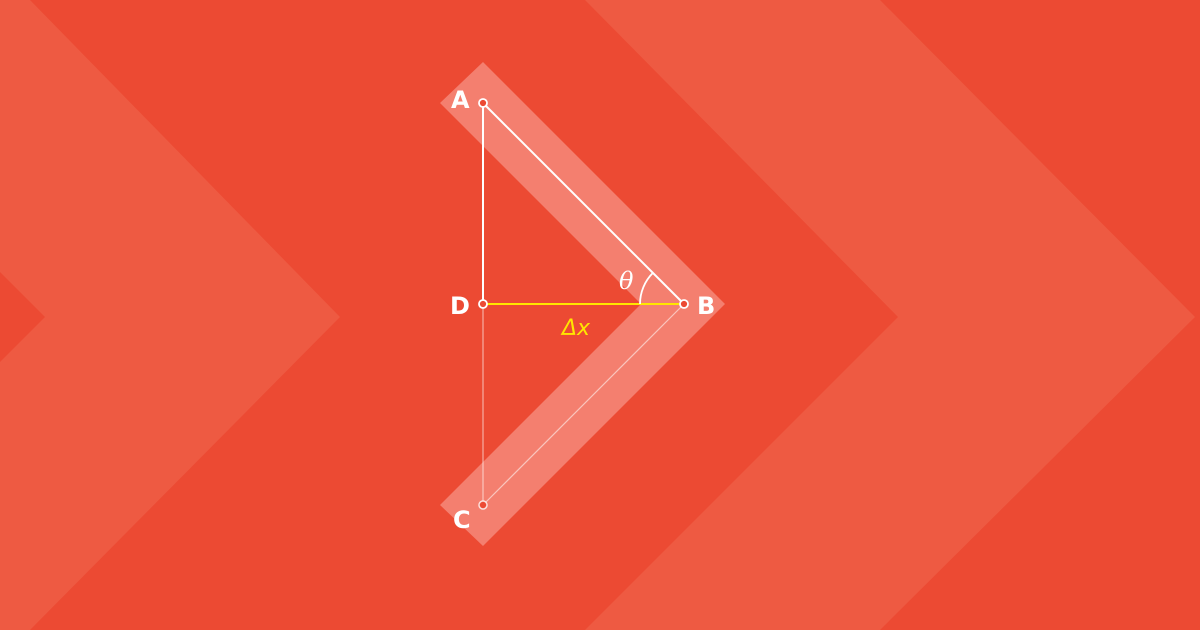 The image size is (1200, 630). What do you see at coordinates (483, 304) in the screenshot?
I see `point-d-marker` at bounding box center [483, 304].